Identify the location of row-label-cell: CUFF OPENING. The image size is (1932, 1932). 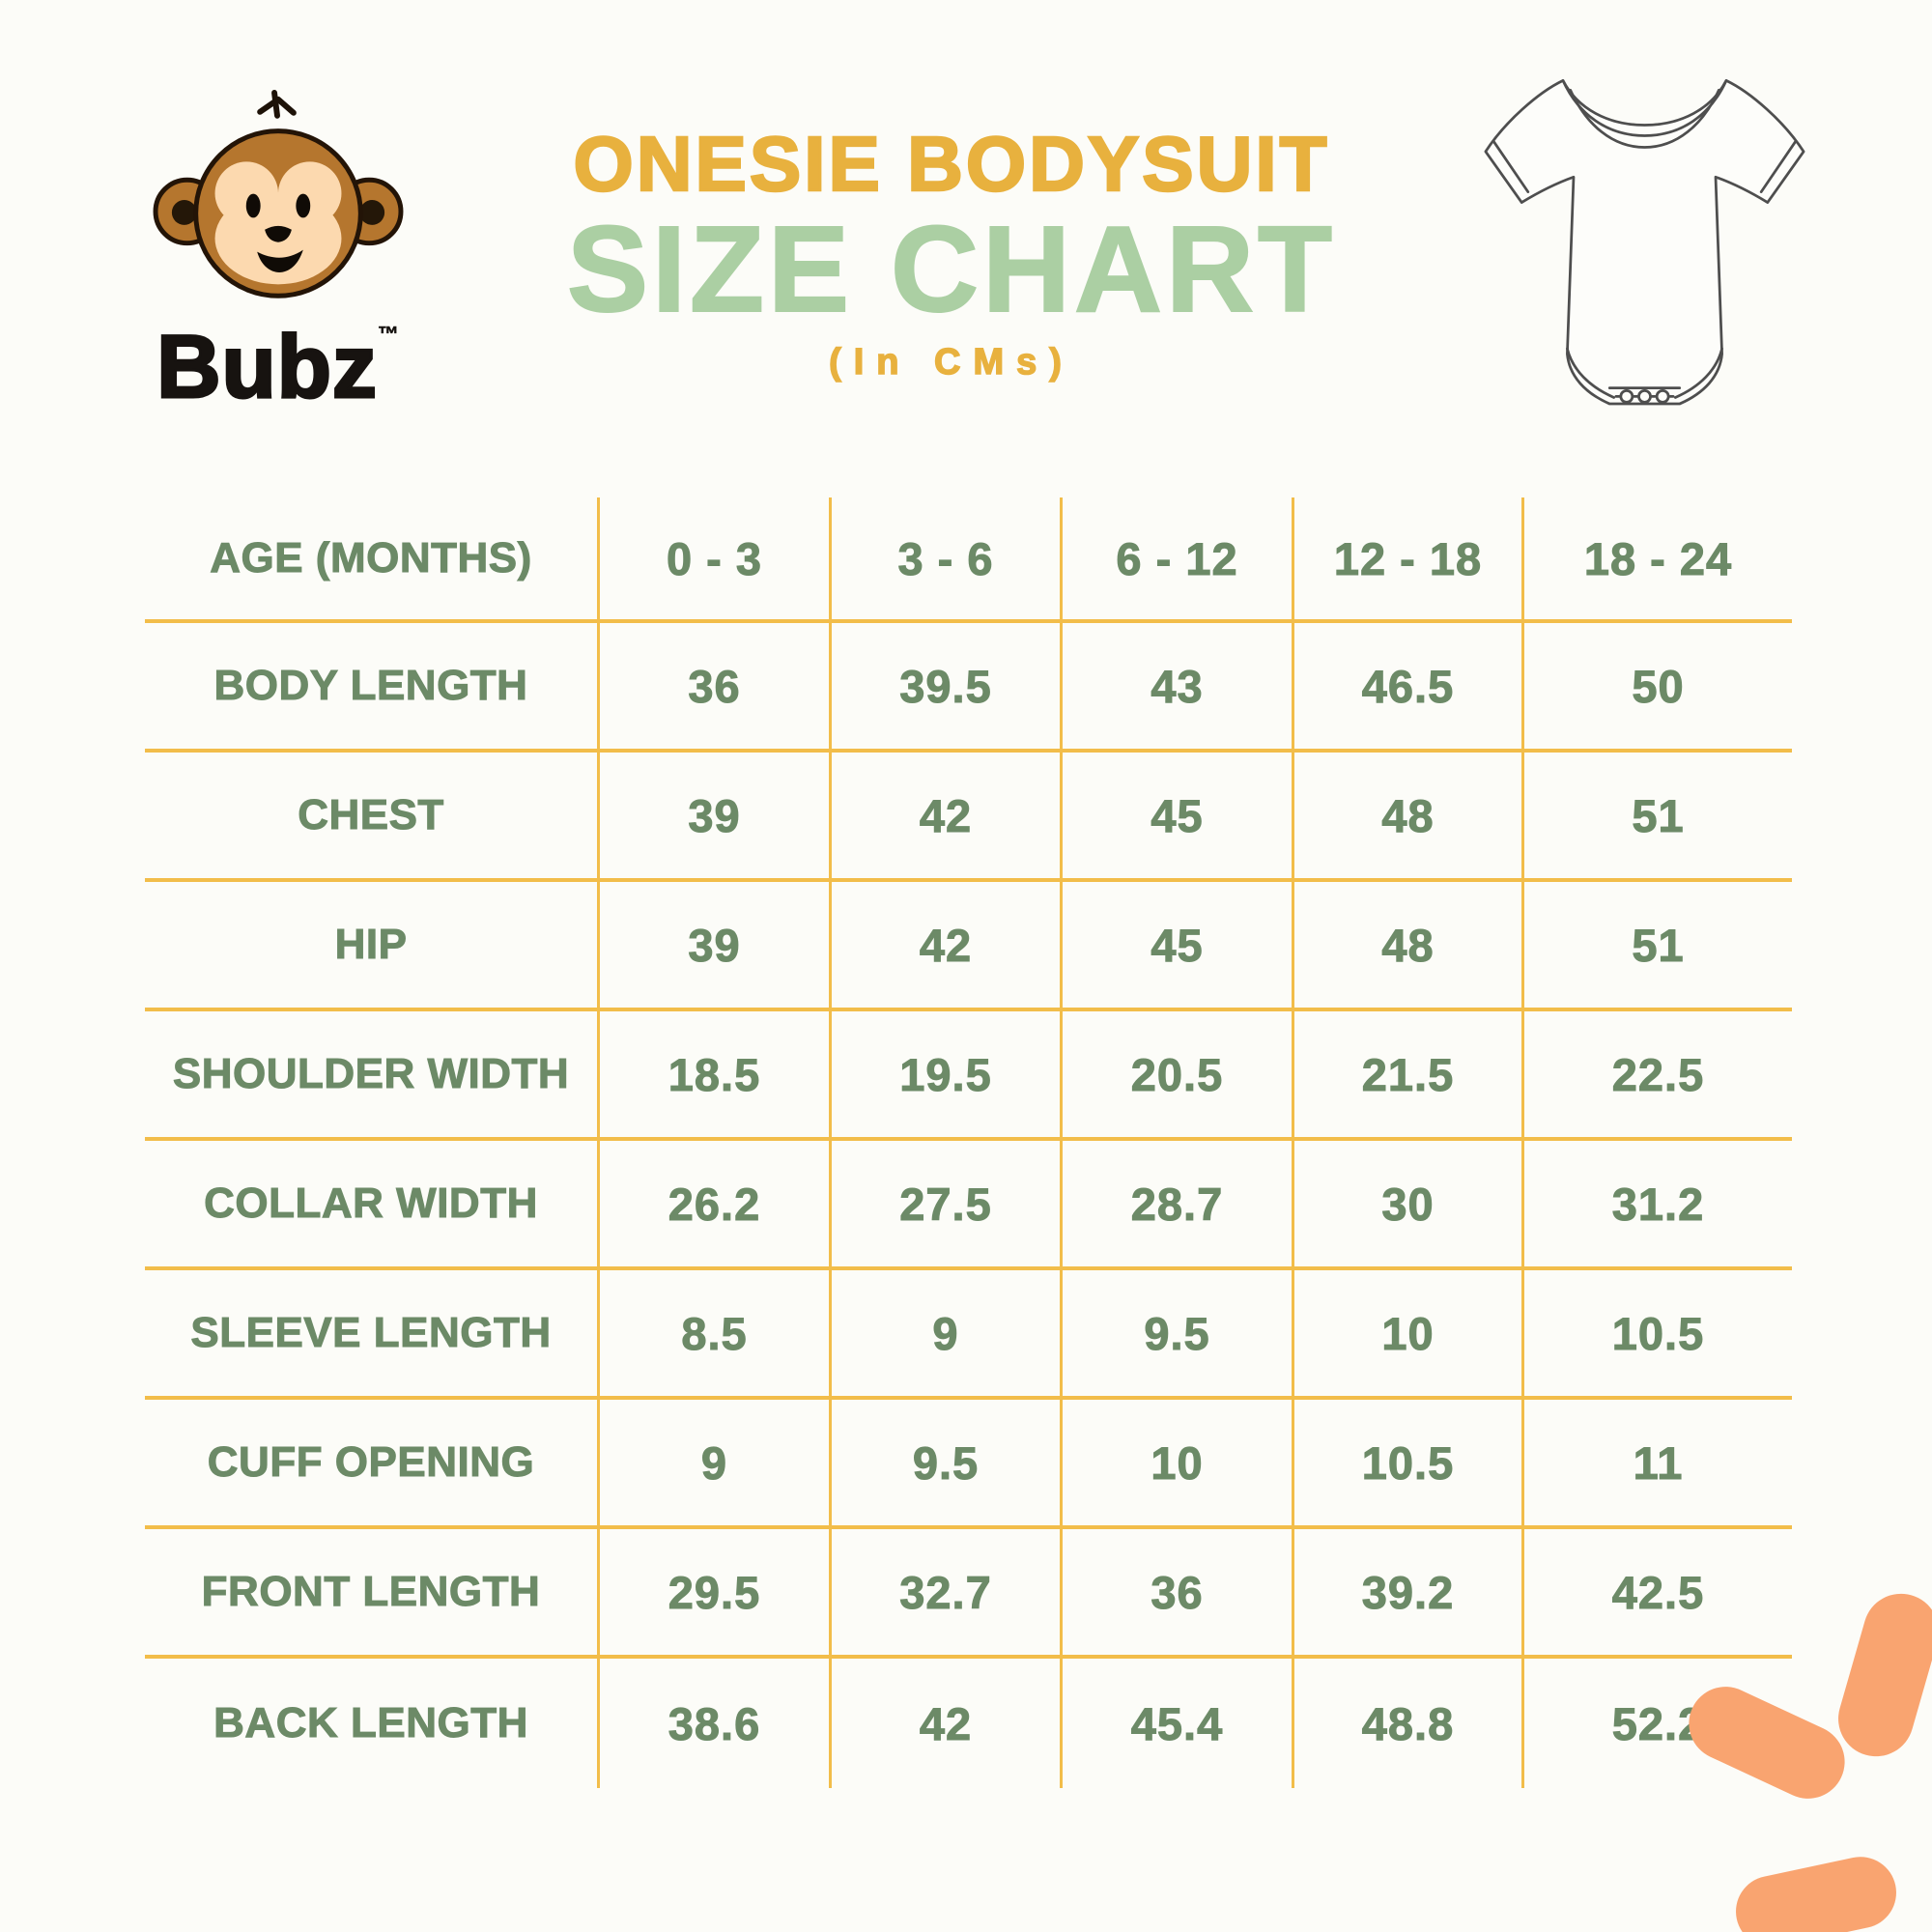
(372, 1464).